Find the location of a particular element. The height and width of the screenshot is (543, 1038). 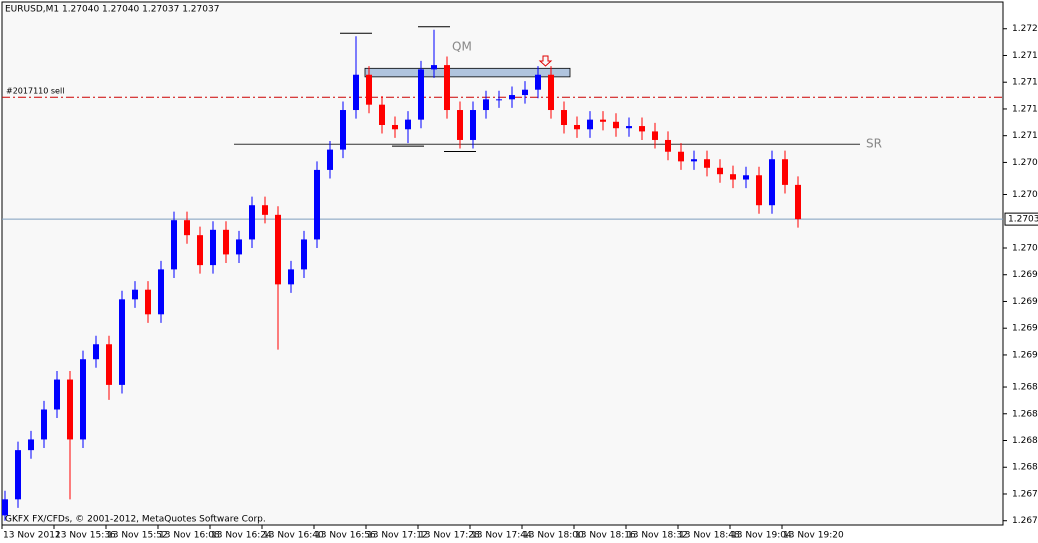

current-price-label: 1.27037 is located at coordinates (1023, 220).